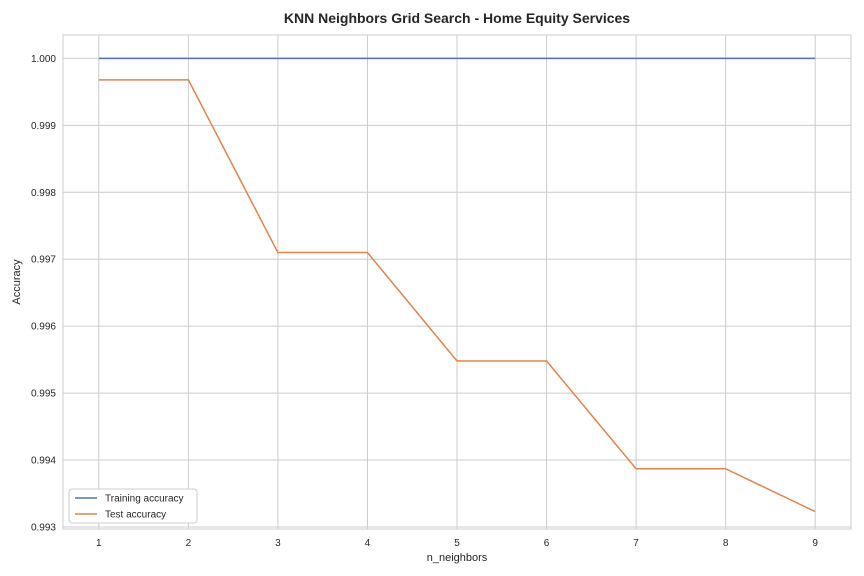 This screenshot has height=576, width=864. I want to click on legend-label-training-accuracy: Training accuracy, so click(144, 499).